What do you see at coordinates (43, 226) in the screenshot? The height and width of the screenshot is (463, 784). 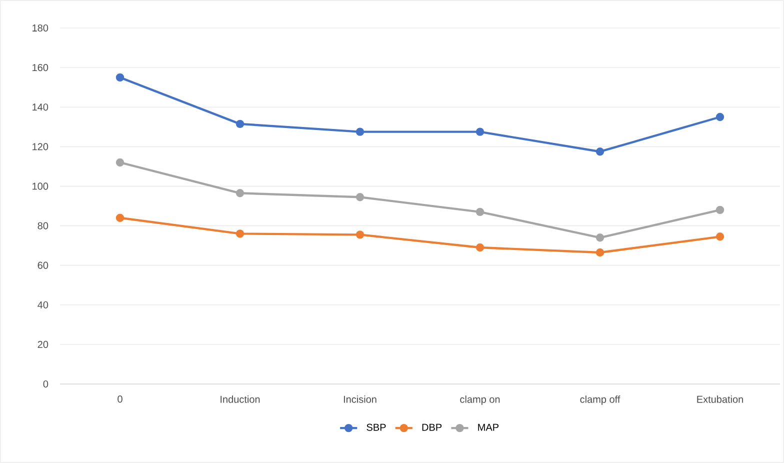 I see `y-tick-label: 80` at bounding box center [43, 226].